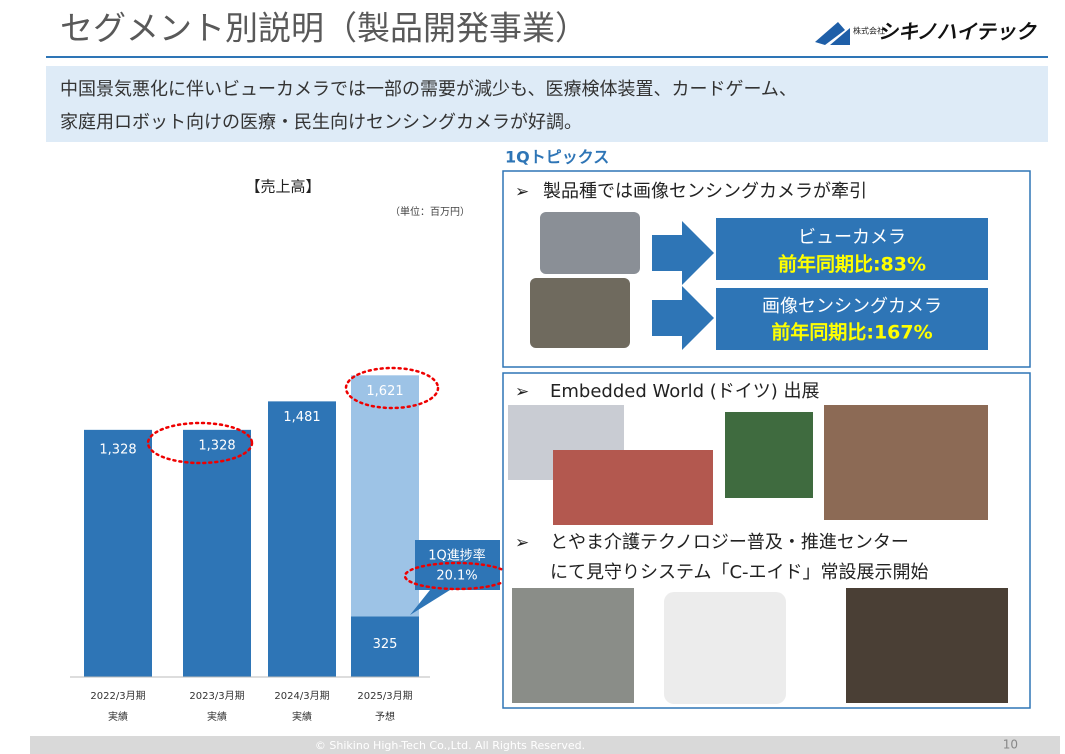 This screenshot has height=754, width=1065. What do you see at coordinates (457, 556) in the screenshot?
I see `callout-title: 1Q進捗率` at bounding box center [457, 556].